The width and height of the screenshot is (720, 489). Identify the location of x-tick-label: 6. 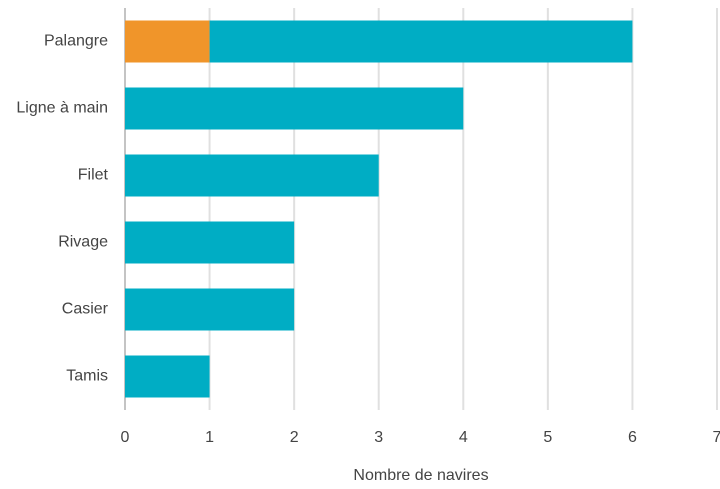
(632, 437).